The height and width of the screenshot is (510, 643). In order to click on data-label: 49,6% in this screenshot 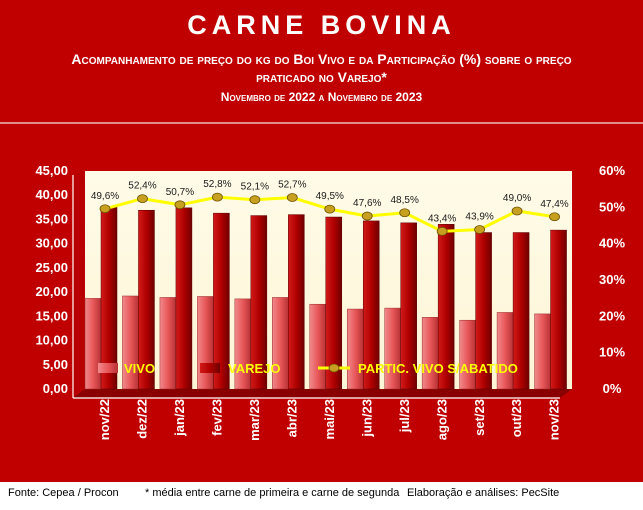, I will do `click(105, 196)`.